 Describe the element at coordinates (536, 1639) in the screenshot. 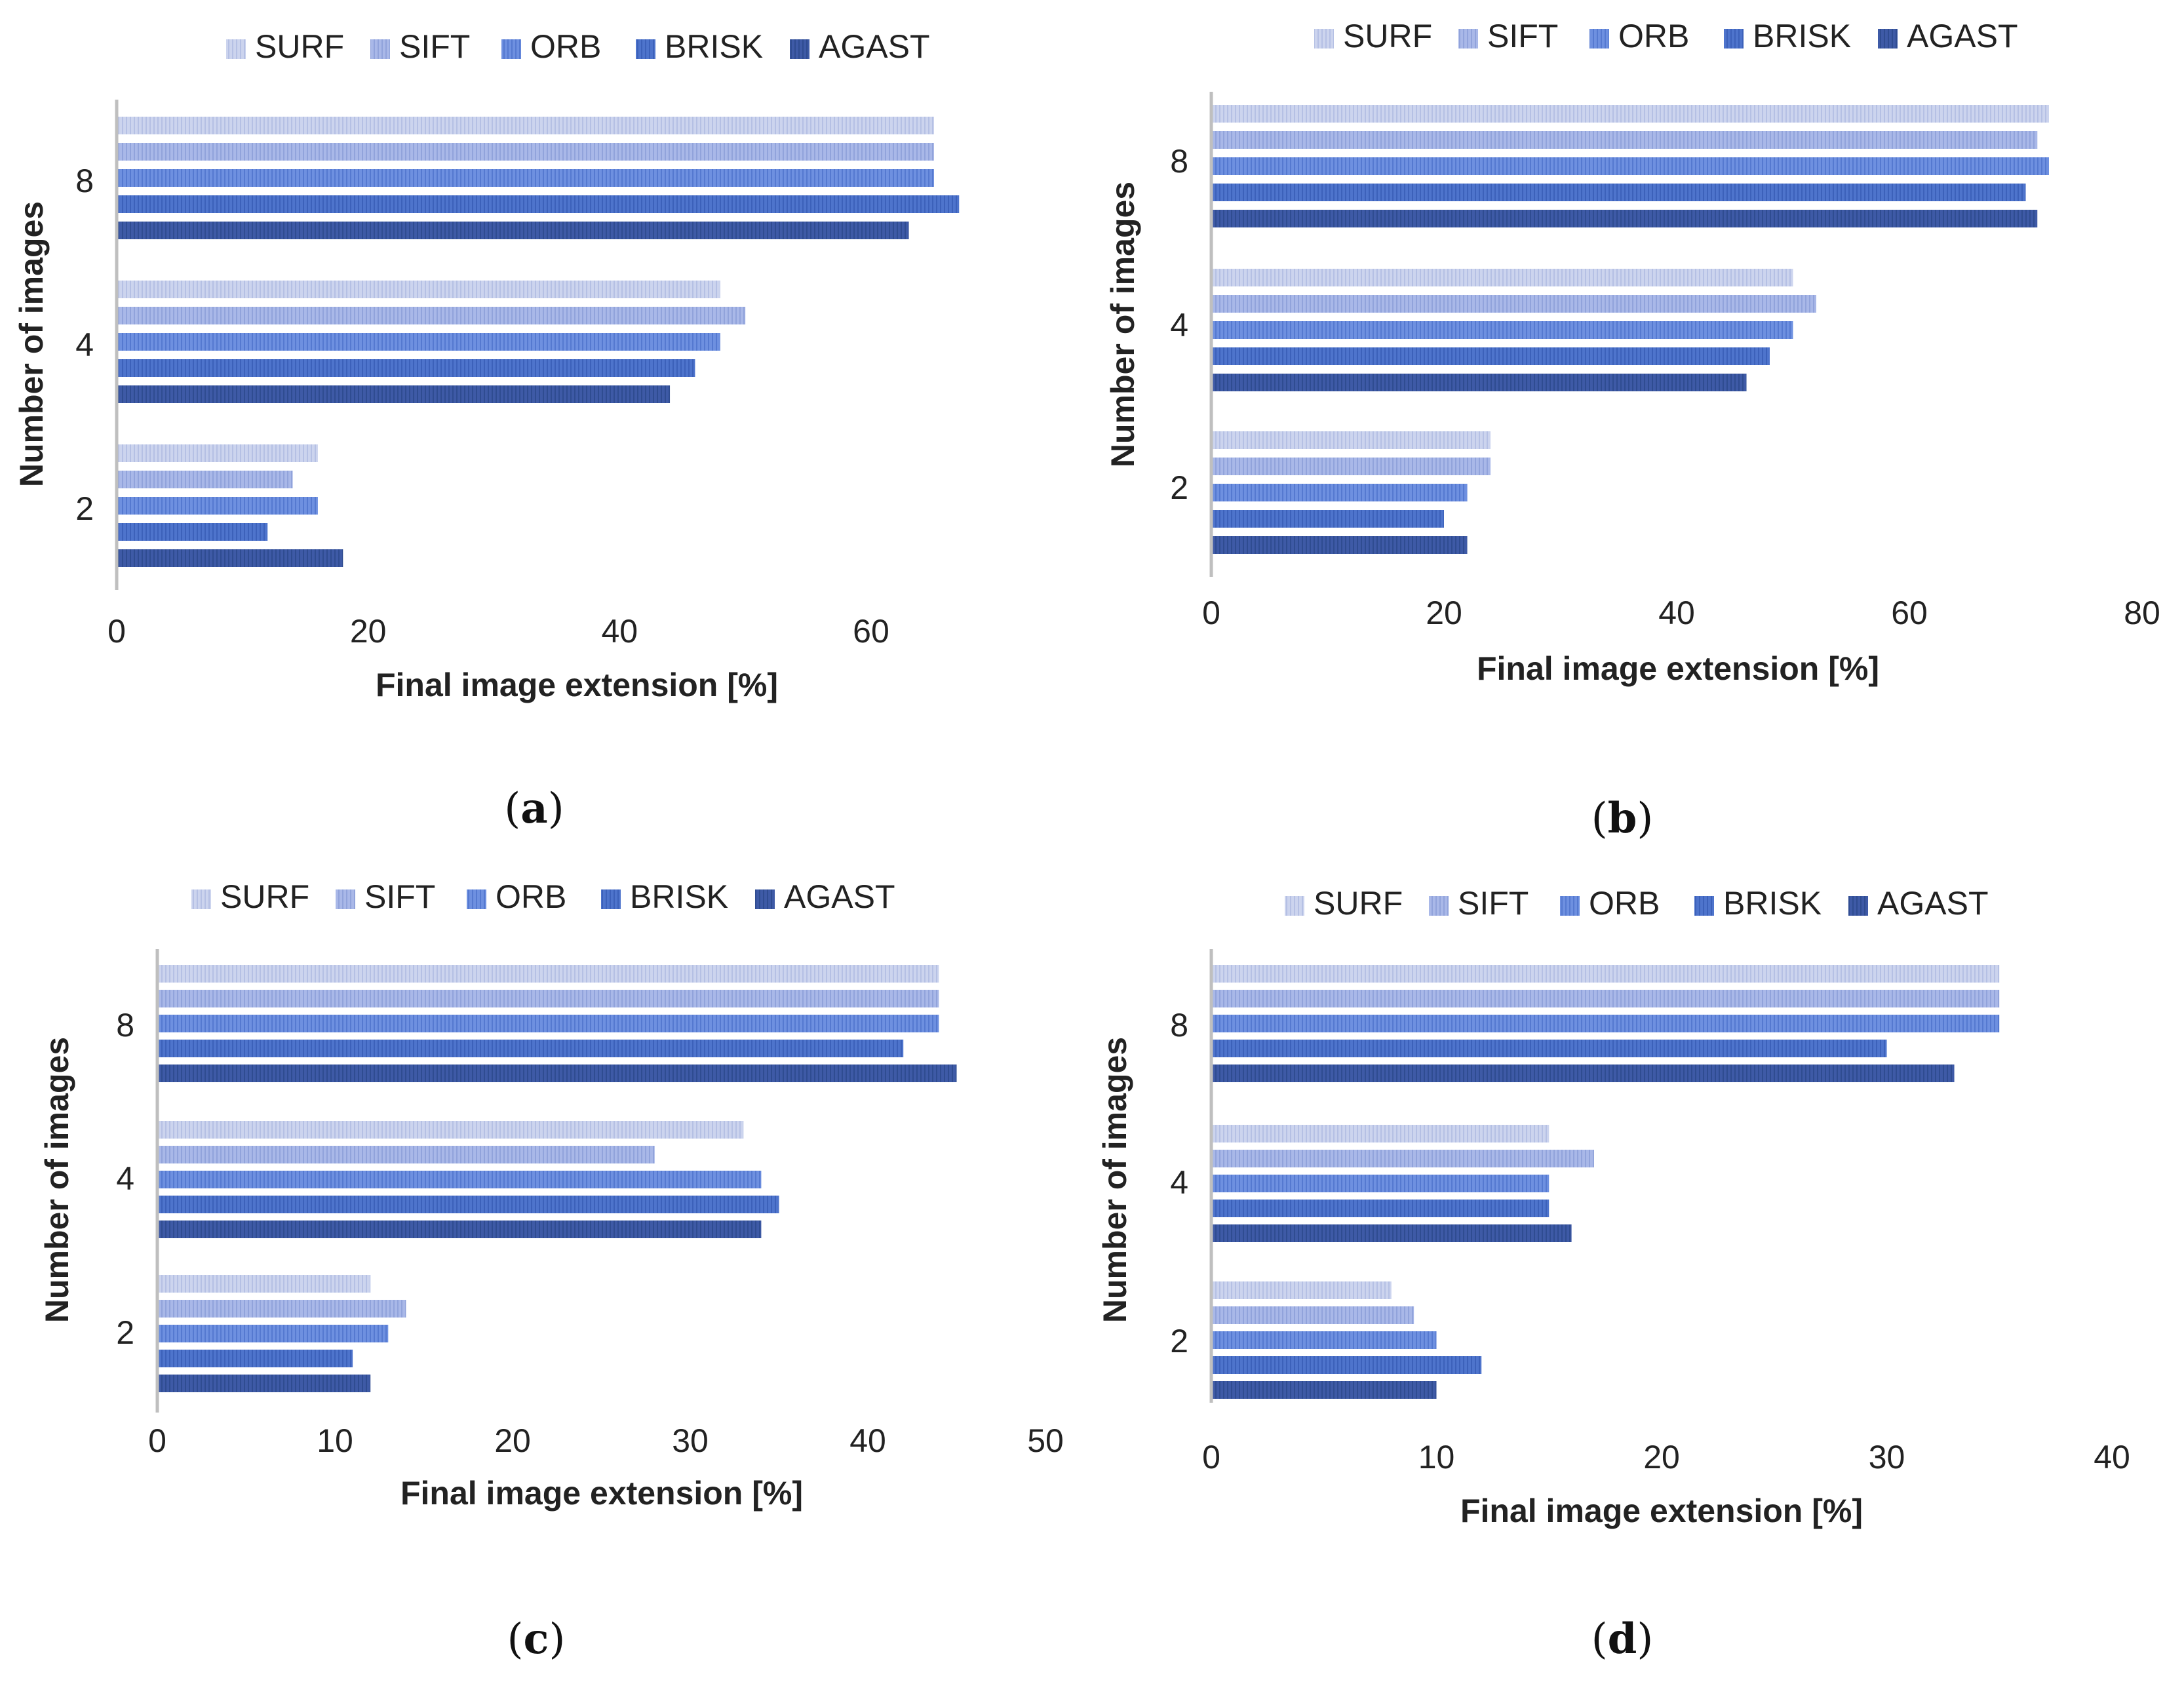

I see `panel-caption: (c)` at that location.